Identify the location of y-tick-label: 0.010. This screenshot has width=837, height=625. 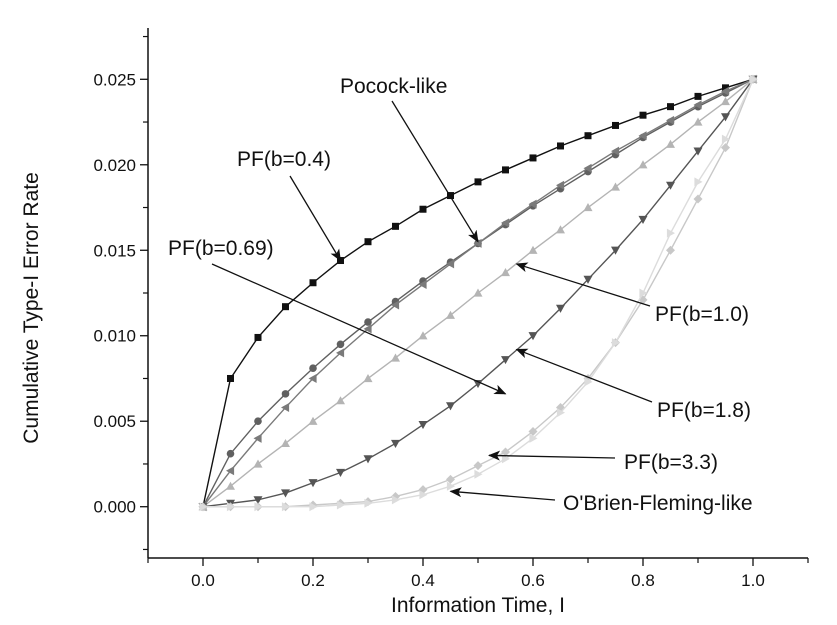
(114, 336).